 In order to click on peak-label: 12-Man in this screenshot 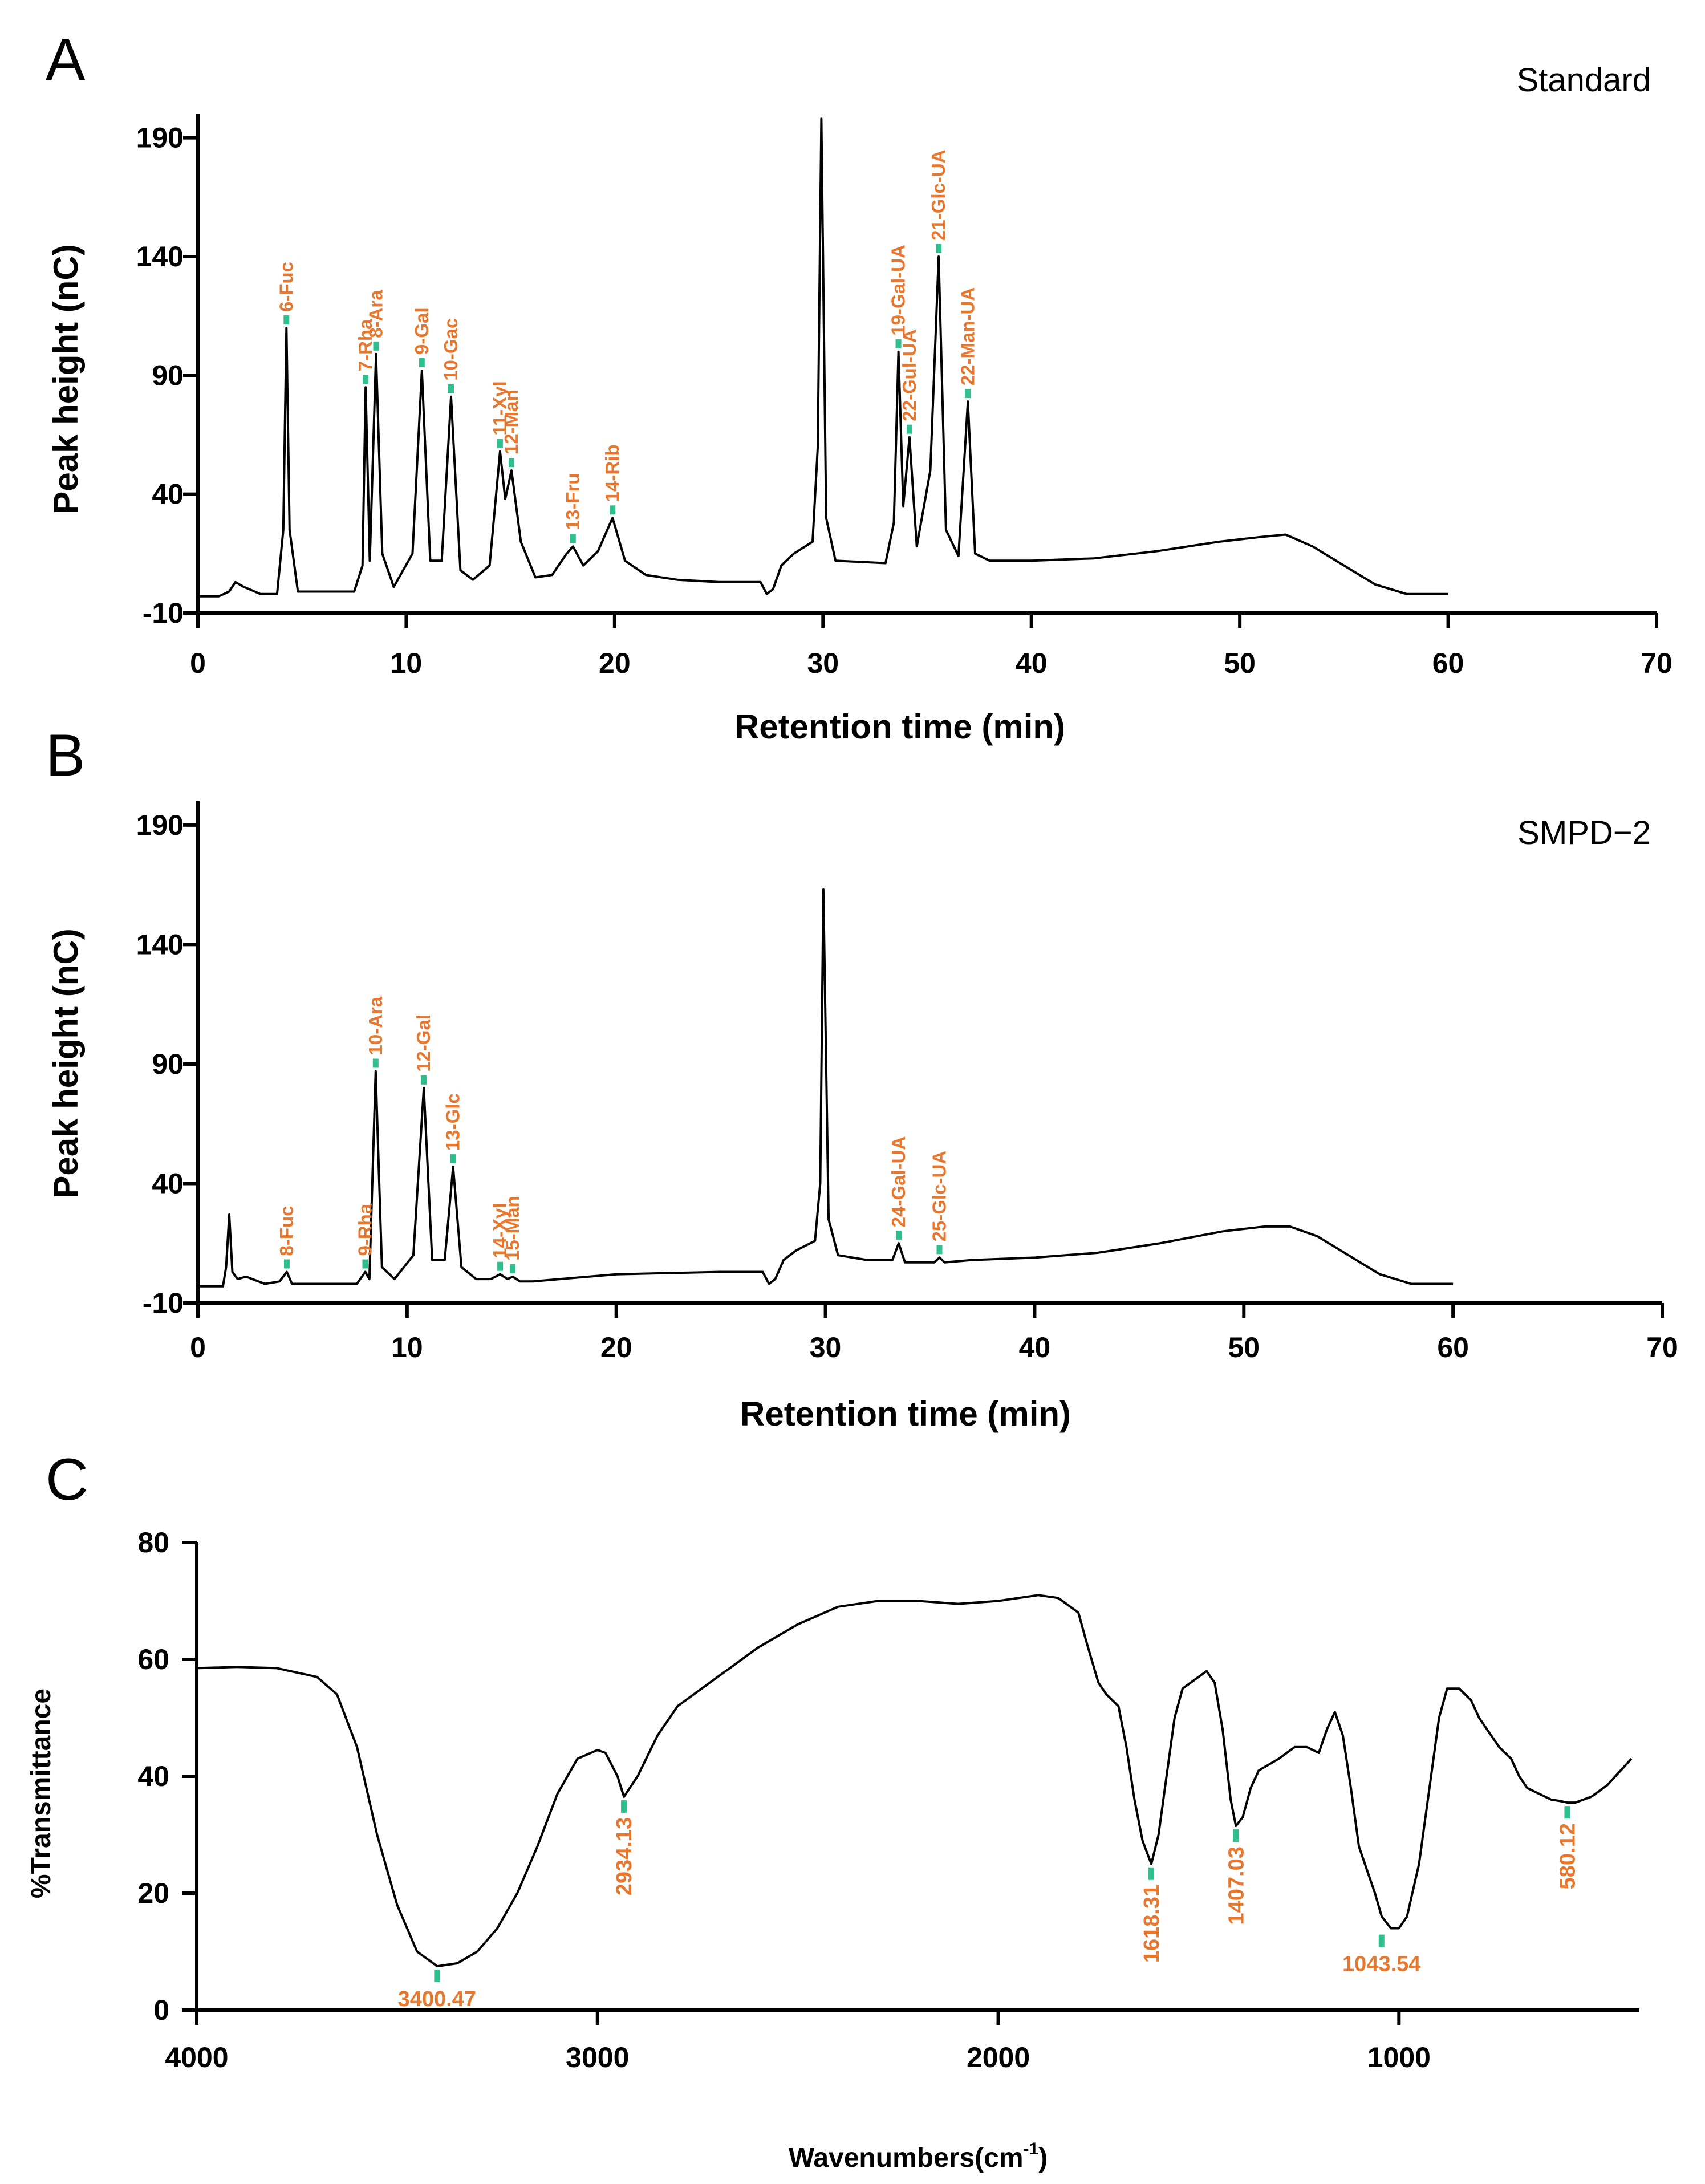, I will do `click(511, 422)`.